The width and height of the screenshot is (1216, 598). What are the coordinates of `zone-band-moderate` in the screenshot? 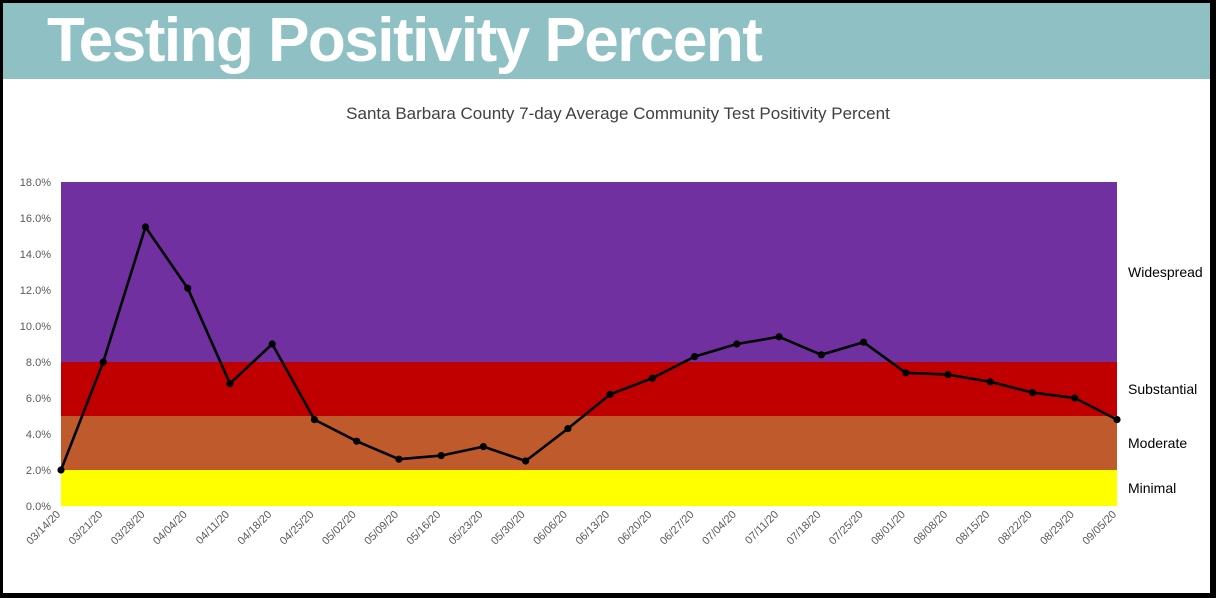 It's located at (589, 443).